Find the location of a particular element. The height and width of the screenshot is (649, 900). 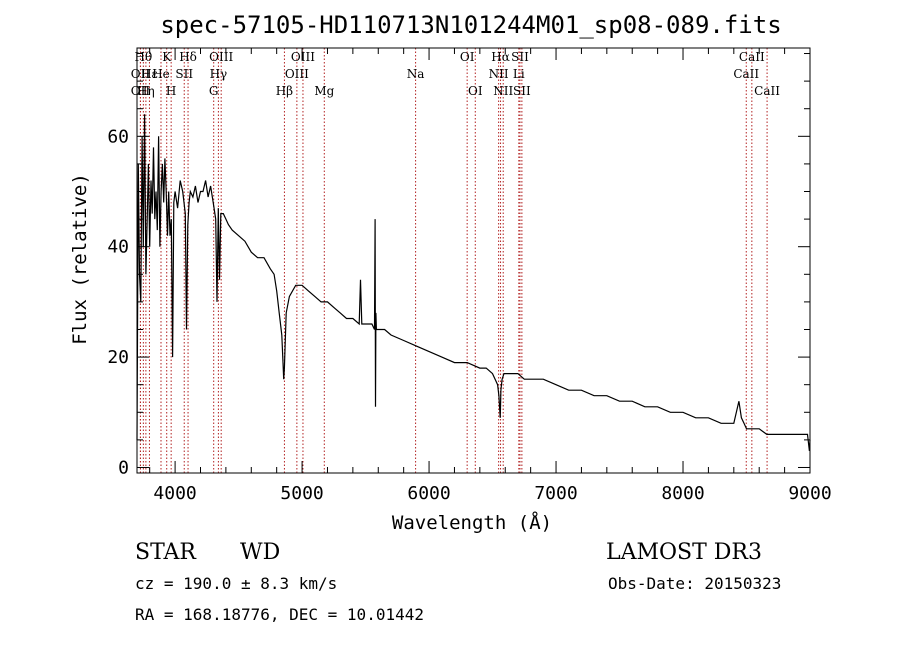

line-label-15: OIII is located at coordinates (303, 57).